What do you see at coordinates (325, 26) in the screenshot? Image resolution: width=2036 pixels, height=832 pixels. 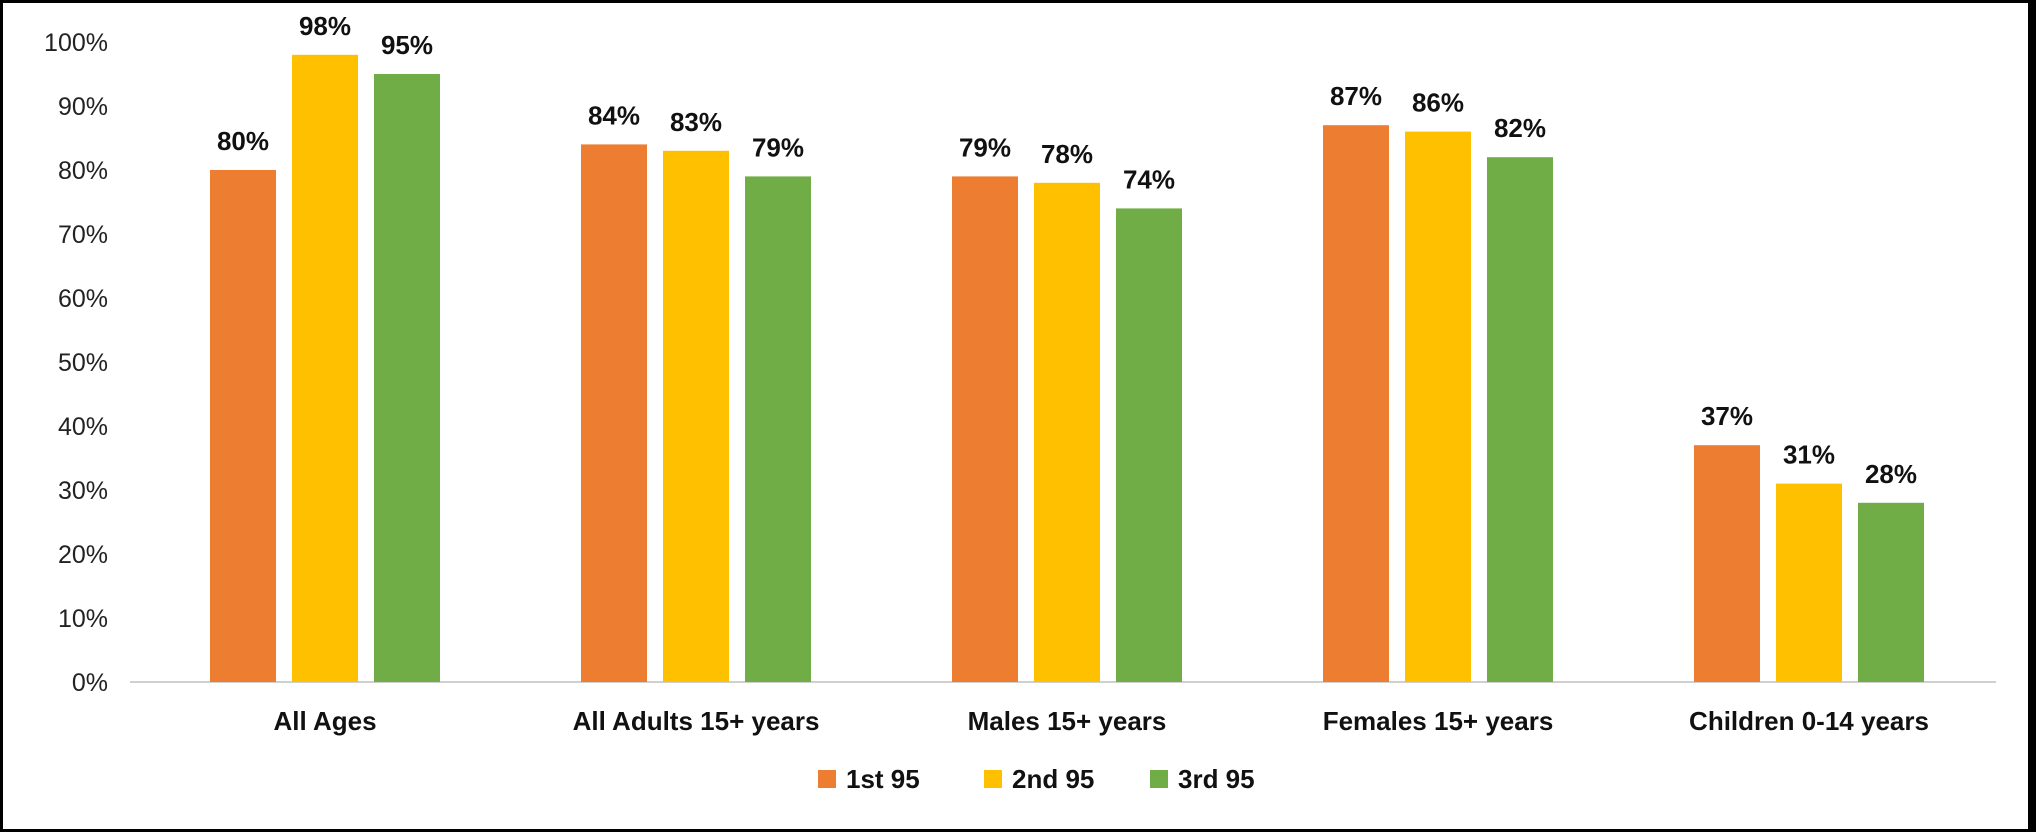 I see `data-label: 98%` at bounding box center [325, 26].